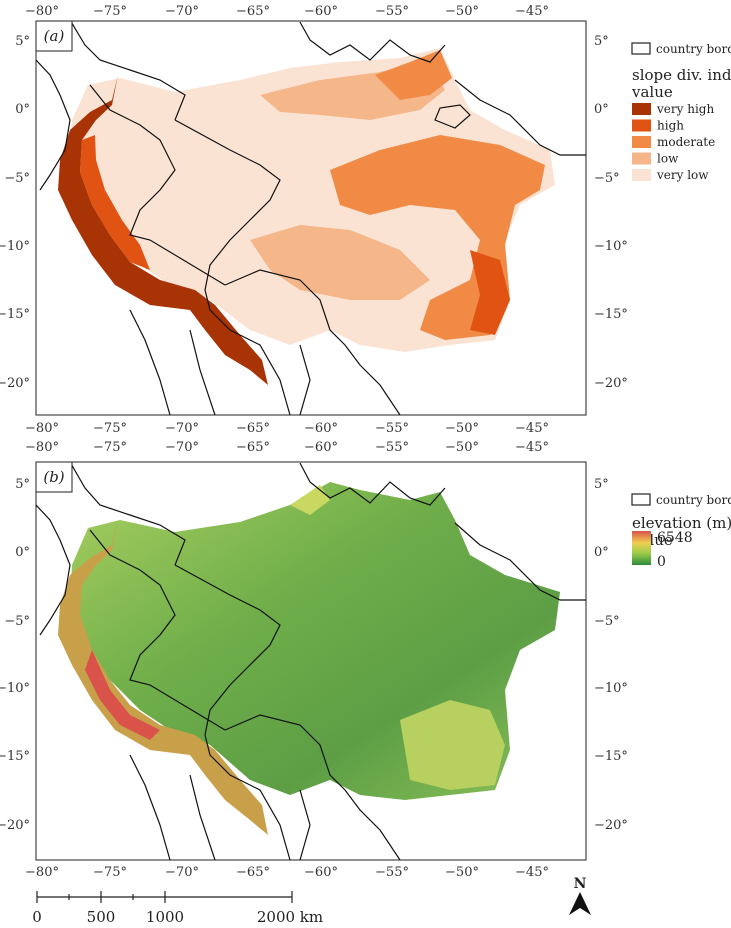  What do you see at coordinates (686, 142) in the screenshot?
I see `legend-a-class-label: moderate` at bounding box center [686, 142].